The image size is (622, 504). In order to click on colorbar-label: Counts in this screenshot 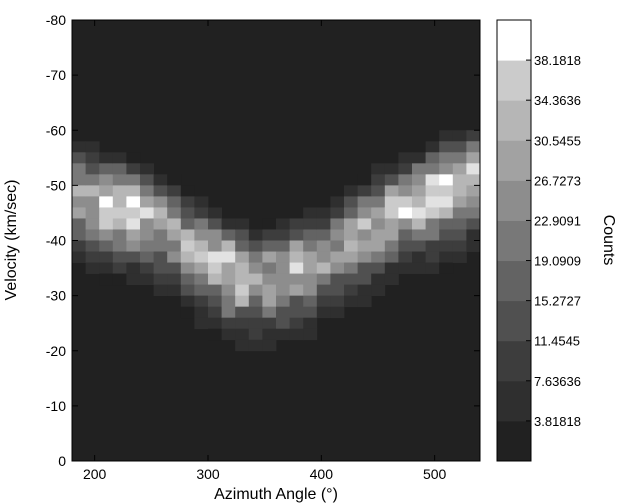, I will do `click(608, 240)`.